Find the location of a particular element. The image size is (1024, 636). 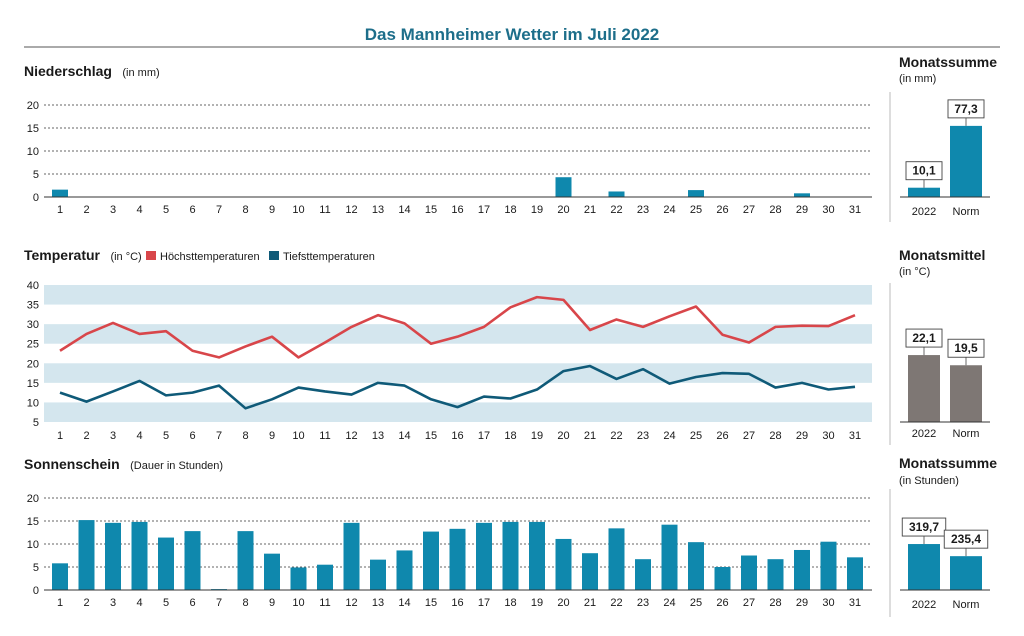

precip-xtick-31: 31 is located at coordinates (855, 210).